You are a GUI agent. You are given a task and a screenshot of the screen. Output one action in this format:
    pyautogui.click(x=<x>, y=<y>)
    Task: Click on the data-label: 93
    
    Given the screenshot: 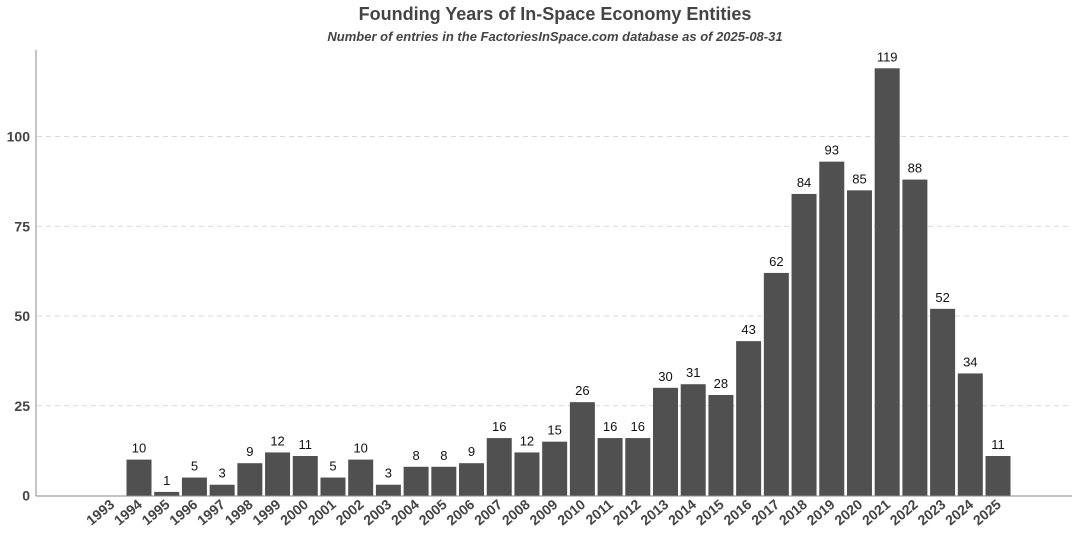 What is the action you would take?
    pyautogui.click(x=832, y=150)
    